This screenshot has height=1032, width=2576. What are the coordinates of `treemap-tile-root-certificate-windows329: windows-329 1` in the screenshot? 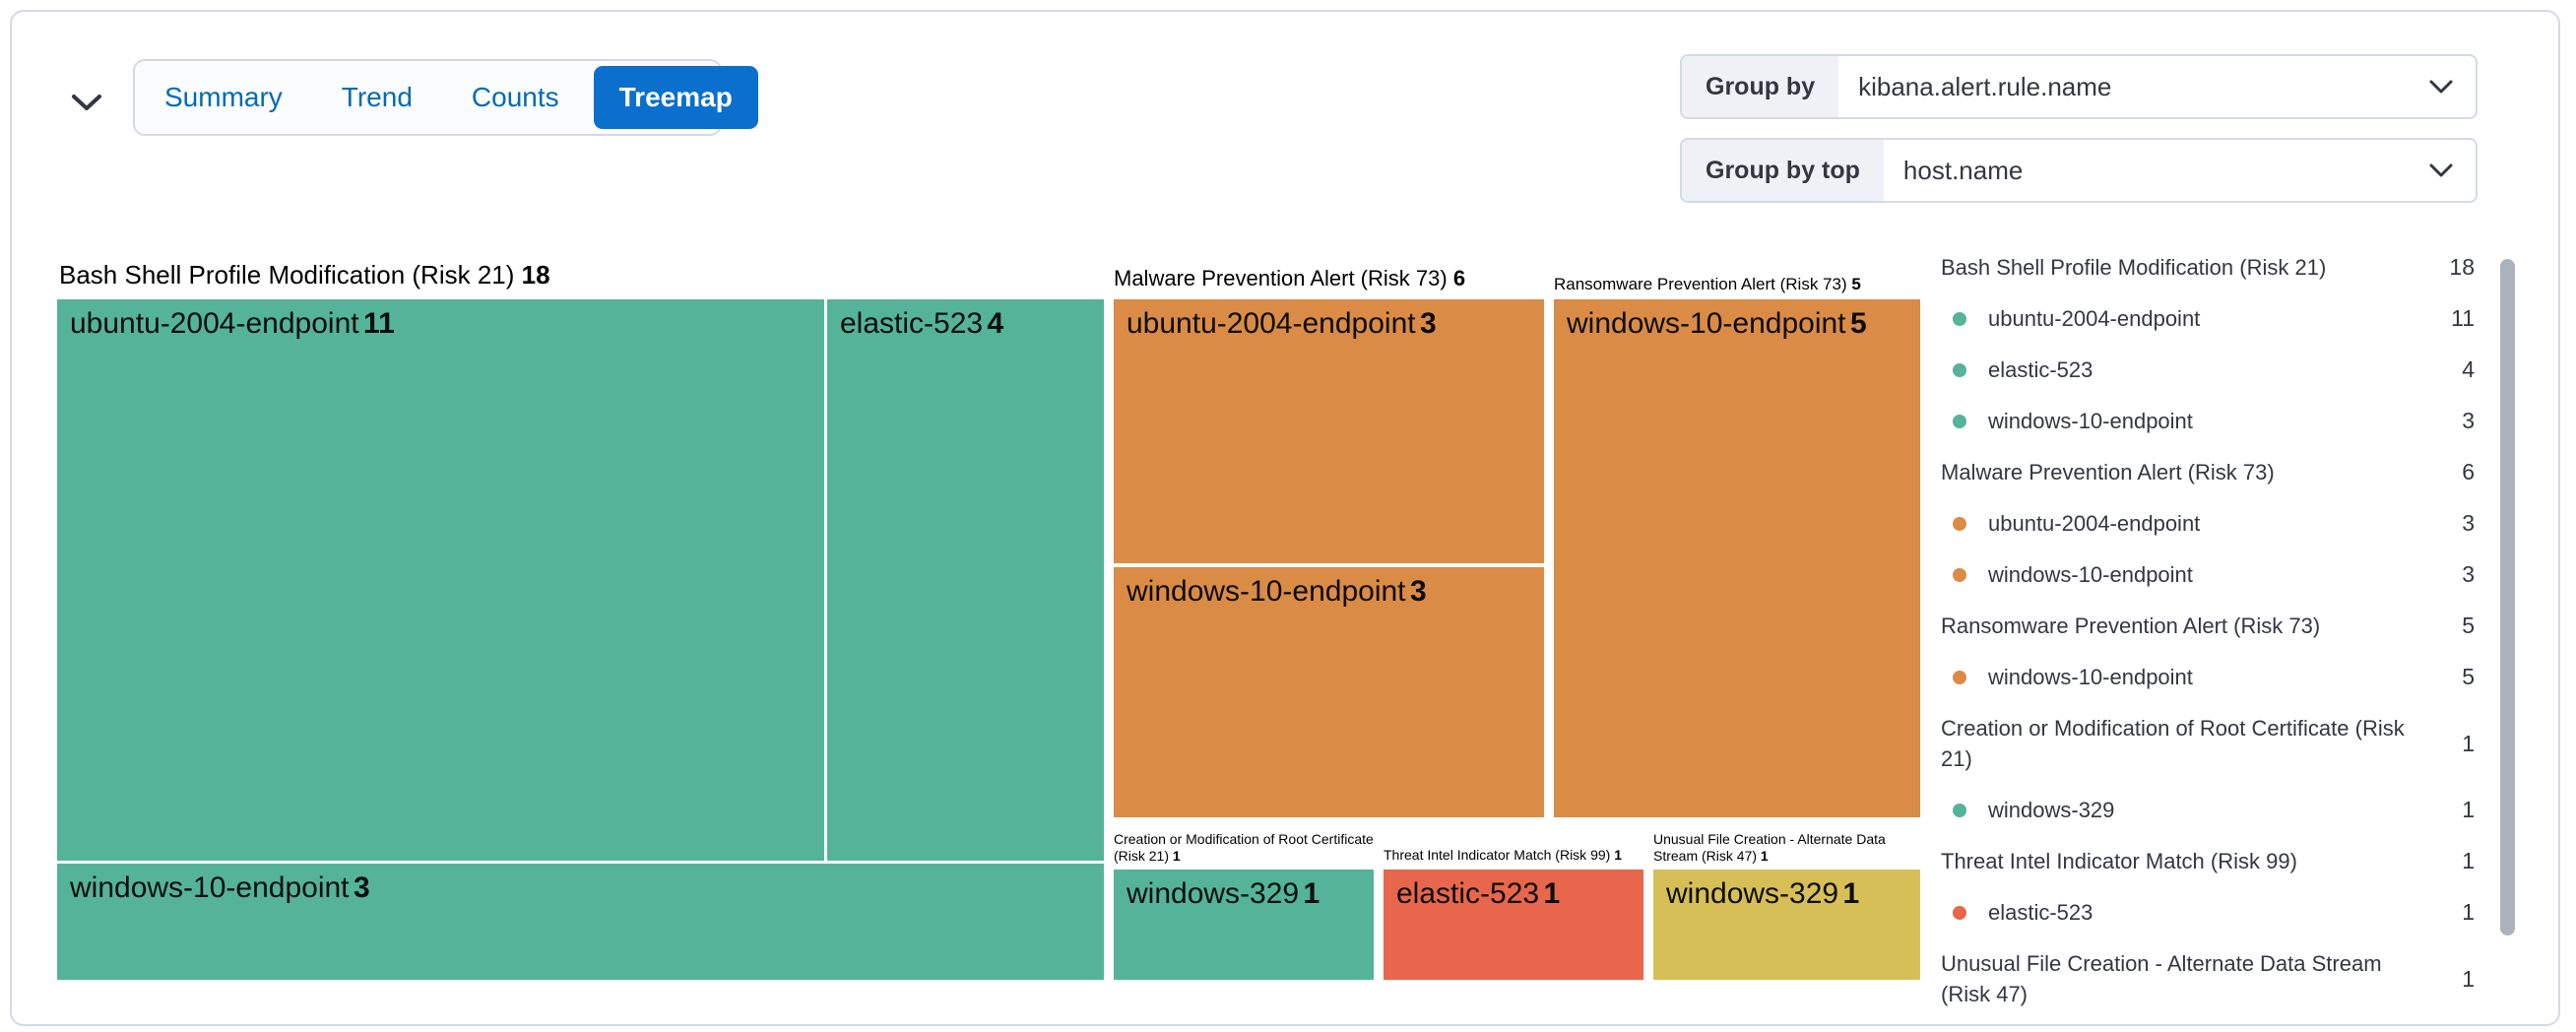 It's located at (1244, 925).